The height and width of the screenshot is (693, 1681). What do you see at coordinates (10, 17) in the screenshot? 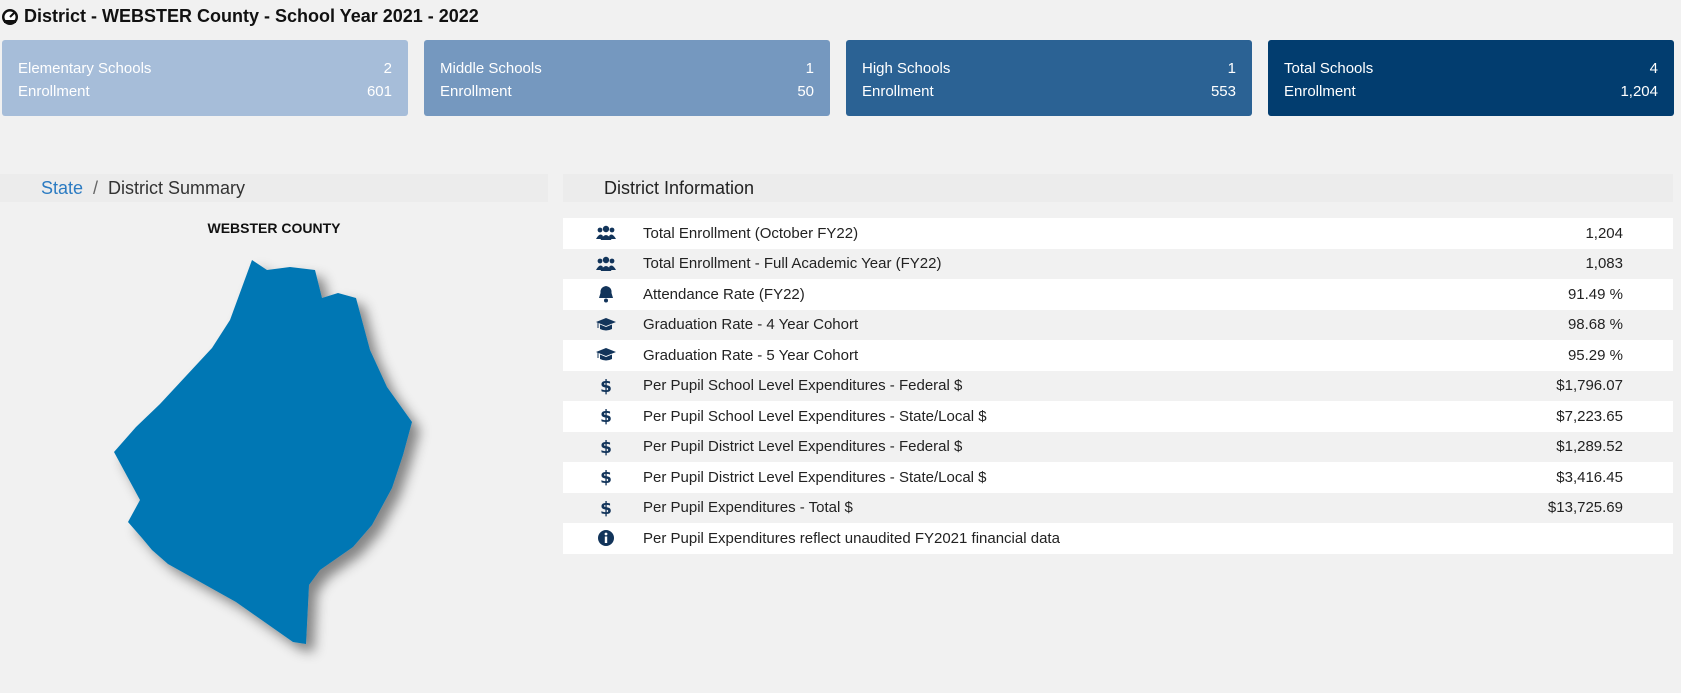
I see `dashboard-icon` at bounding box center [10, 17].